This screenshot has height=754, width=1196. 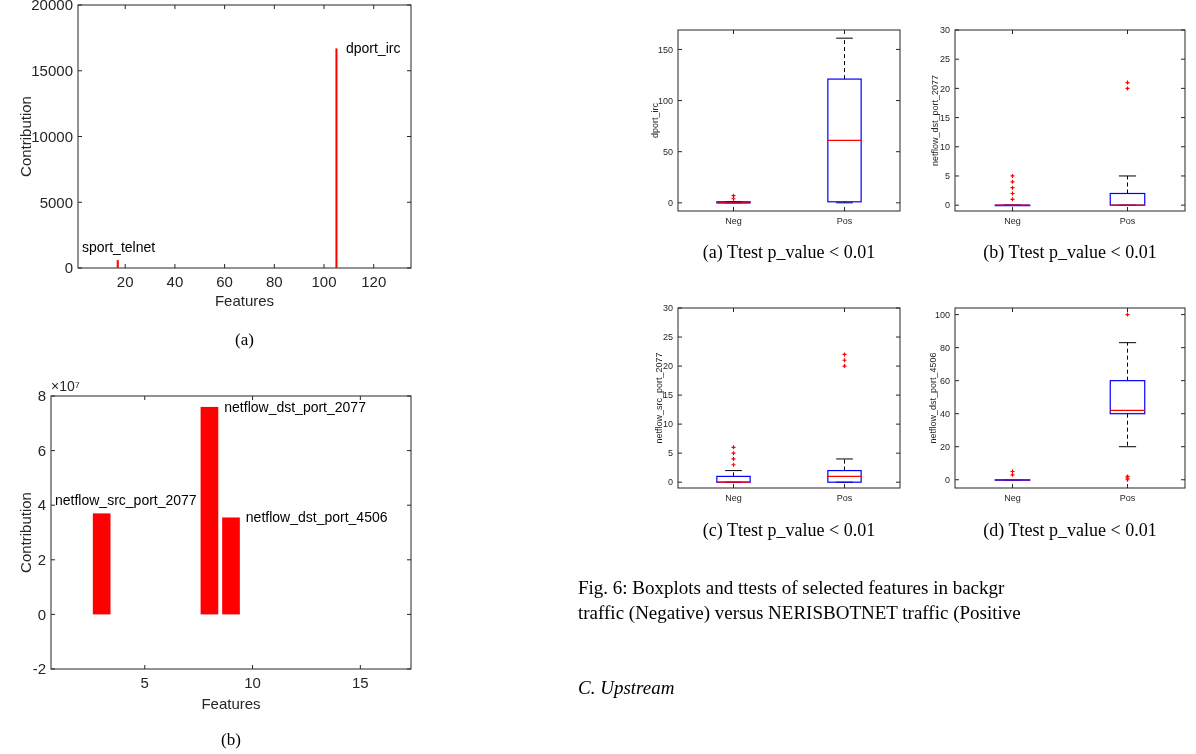 What do you see at coordinates (144, 682) in the screenshot?
I see `x-tick-label: 5` at bounding box center [144, 682].